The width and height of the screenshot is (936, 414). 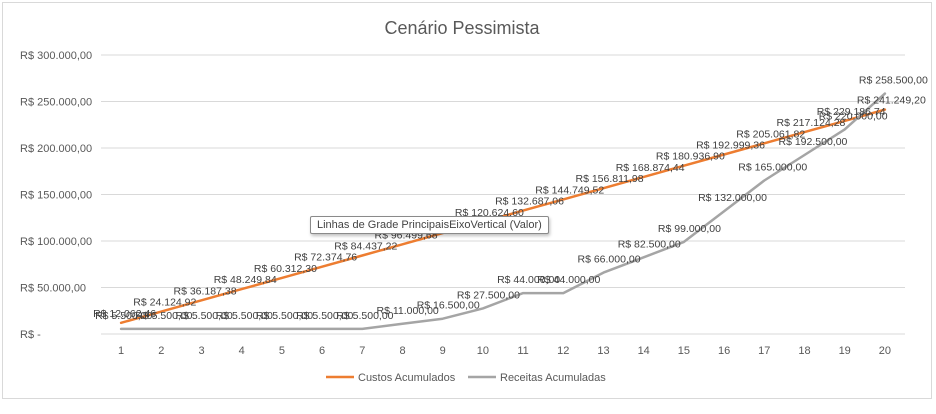 I want to click on y-tick-label: R$ 100.000,00, so click(x=56, y=242).